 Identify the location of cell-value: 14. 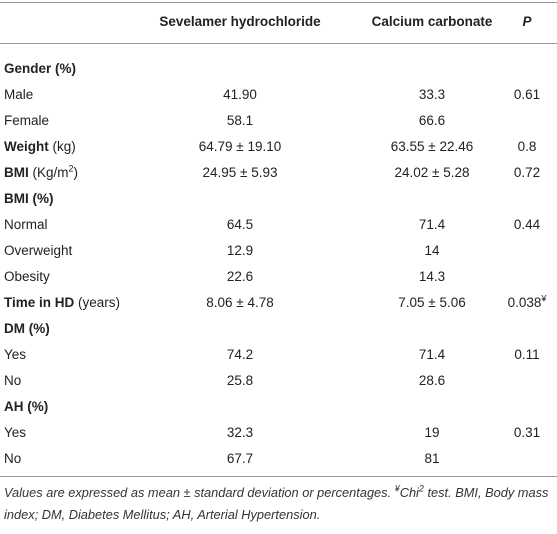
(431, 251).